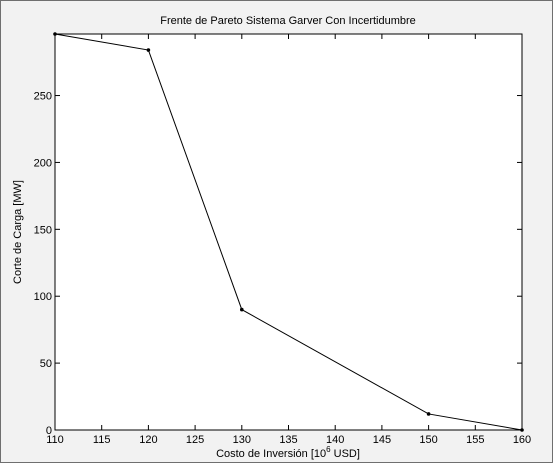  I want to click on x-axis-label-main: Costo de Inversión [10, so click(271, 454).